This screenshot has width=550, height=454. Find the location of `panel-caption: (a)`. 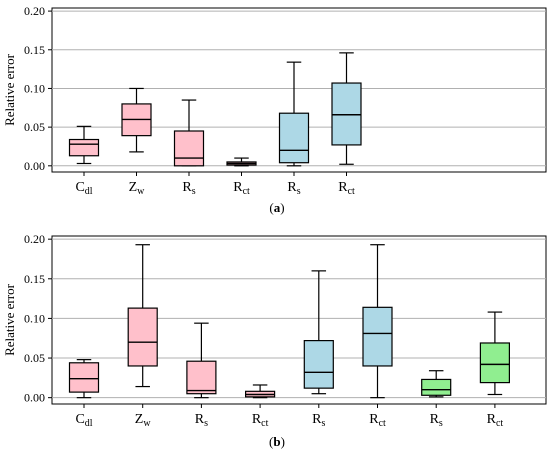

panel-caption: (a) is located at coordinates (276, 207).